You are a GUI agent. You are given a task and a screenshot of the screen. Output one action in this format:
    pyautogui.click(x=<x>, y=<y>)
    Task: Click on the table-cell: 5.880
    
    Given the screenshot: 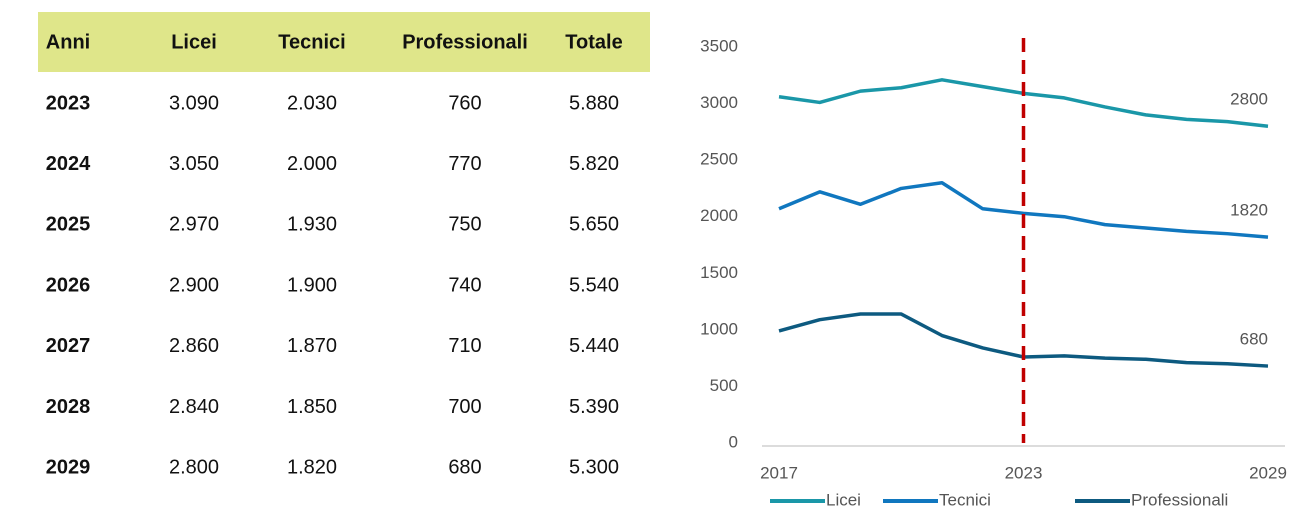 What is the action you would take?
    pyautogui.click(x=594, y=103)
    